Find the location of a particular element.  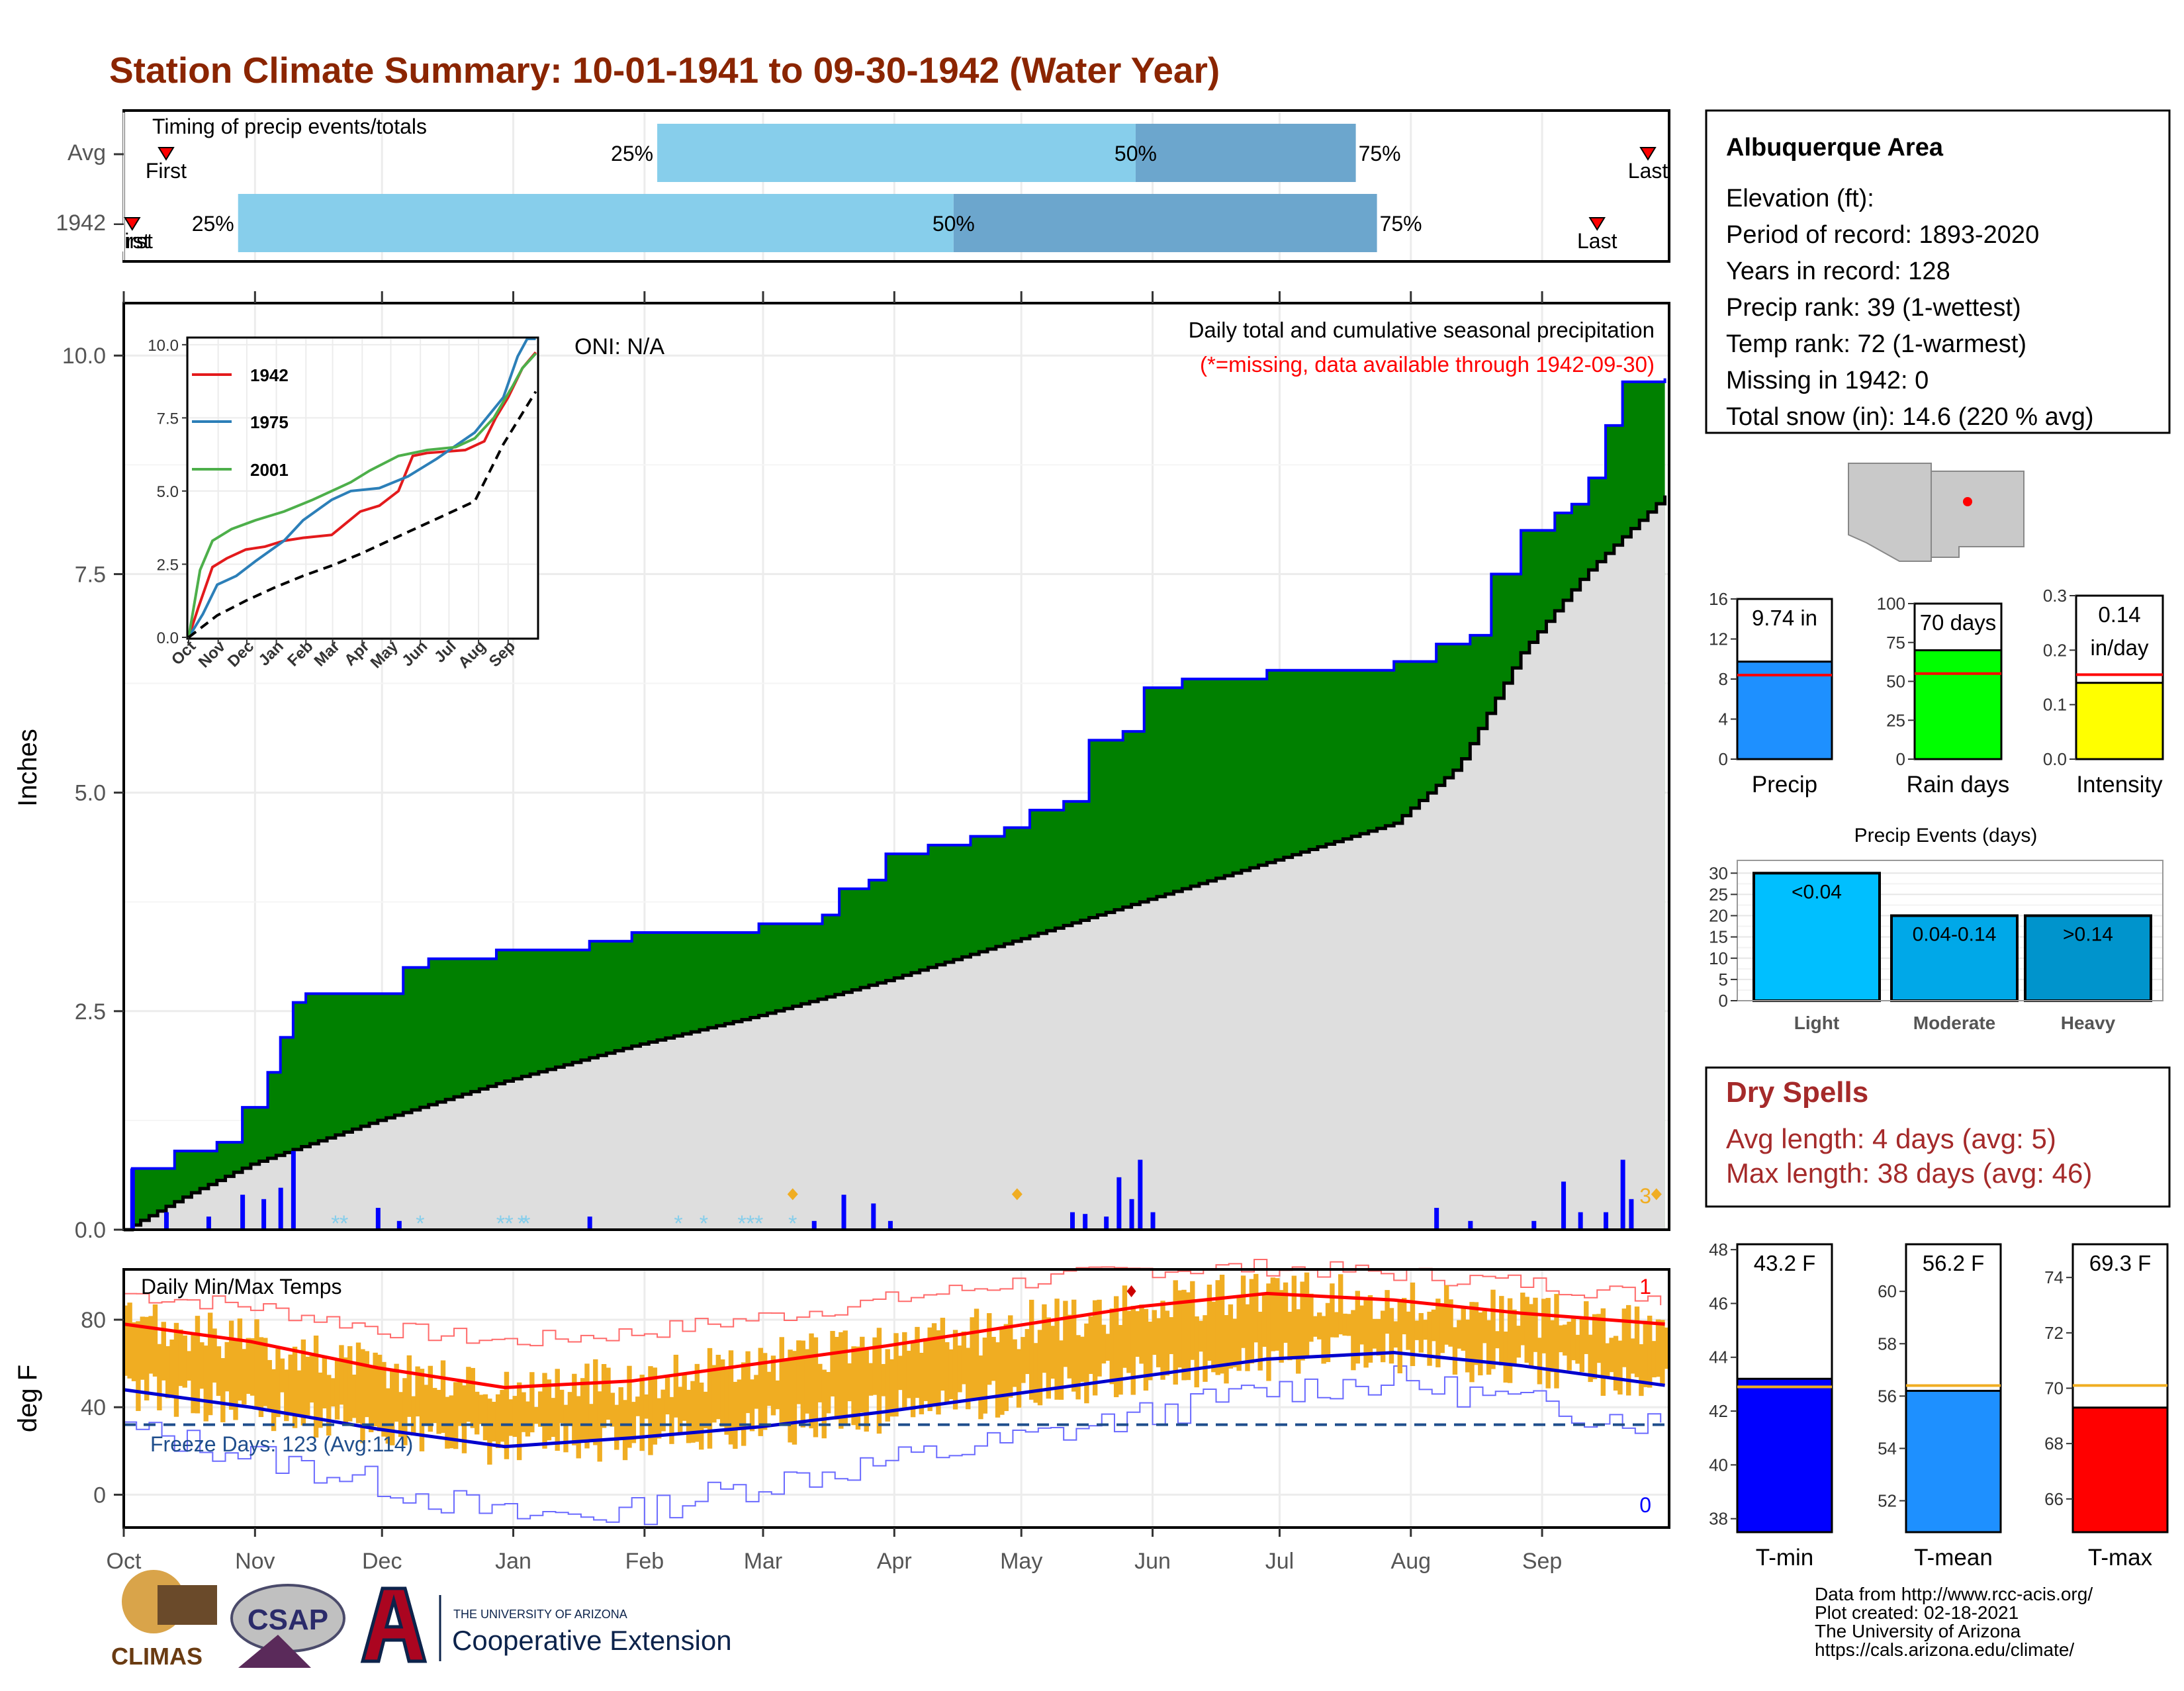

precip-total-y-tick-label: 4 is located at coordinates (1723, 719).